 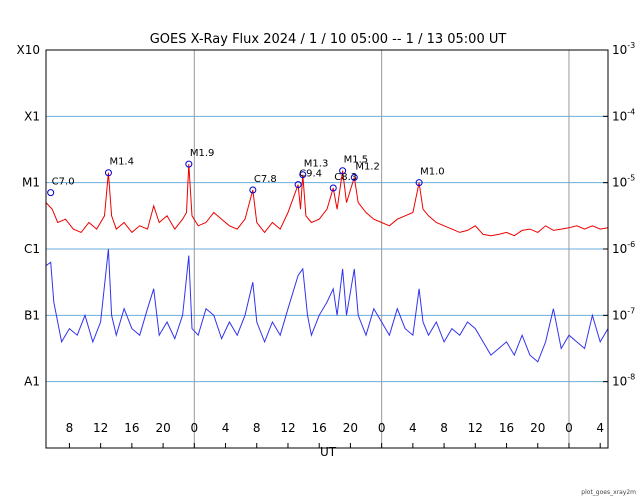 What do you see at coordinates (29, 50) in the screenshot?
I see `class-axis-label: X10` at bounding box center [29, 50].